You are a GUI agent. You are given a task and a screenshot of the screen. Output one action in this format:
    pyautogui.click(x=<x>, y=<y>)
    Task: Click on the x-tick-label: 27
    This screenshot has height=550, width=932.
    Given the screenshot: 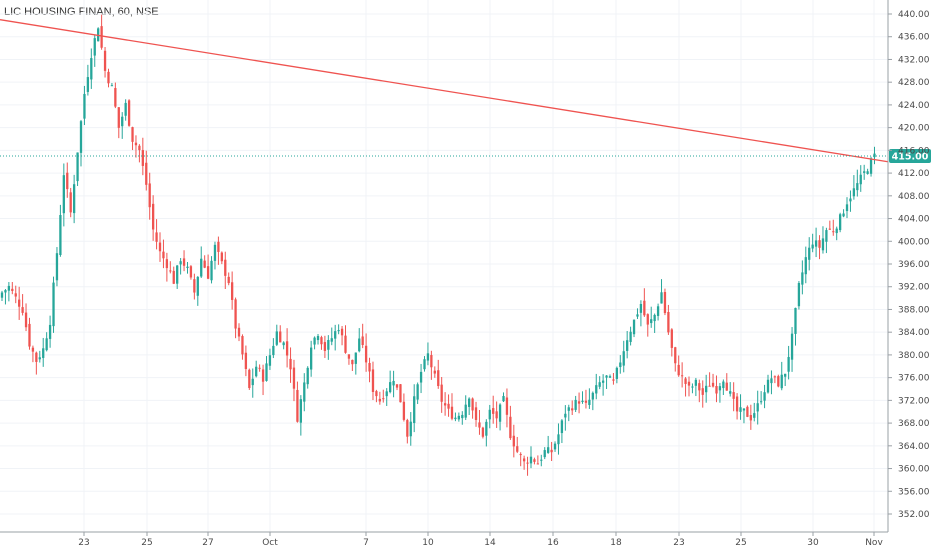 What is the action you would take?
    pyautogui.click(x=207, y=543)
    